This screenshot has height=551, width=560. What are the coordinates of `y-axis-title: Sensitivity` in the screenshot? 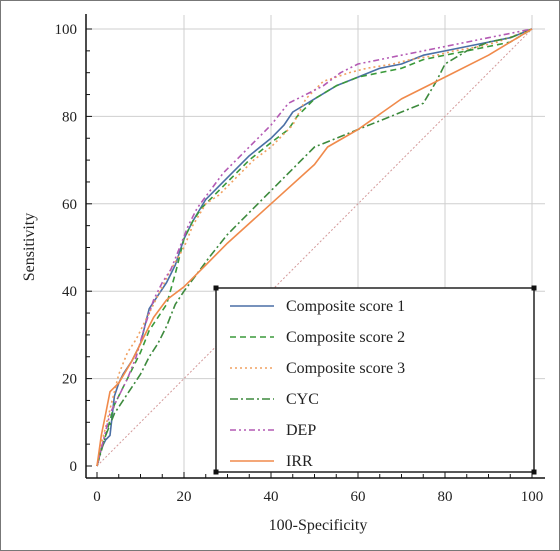 It's located at (29, 247).